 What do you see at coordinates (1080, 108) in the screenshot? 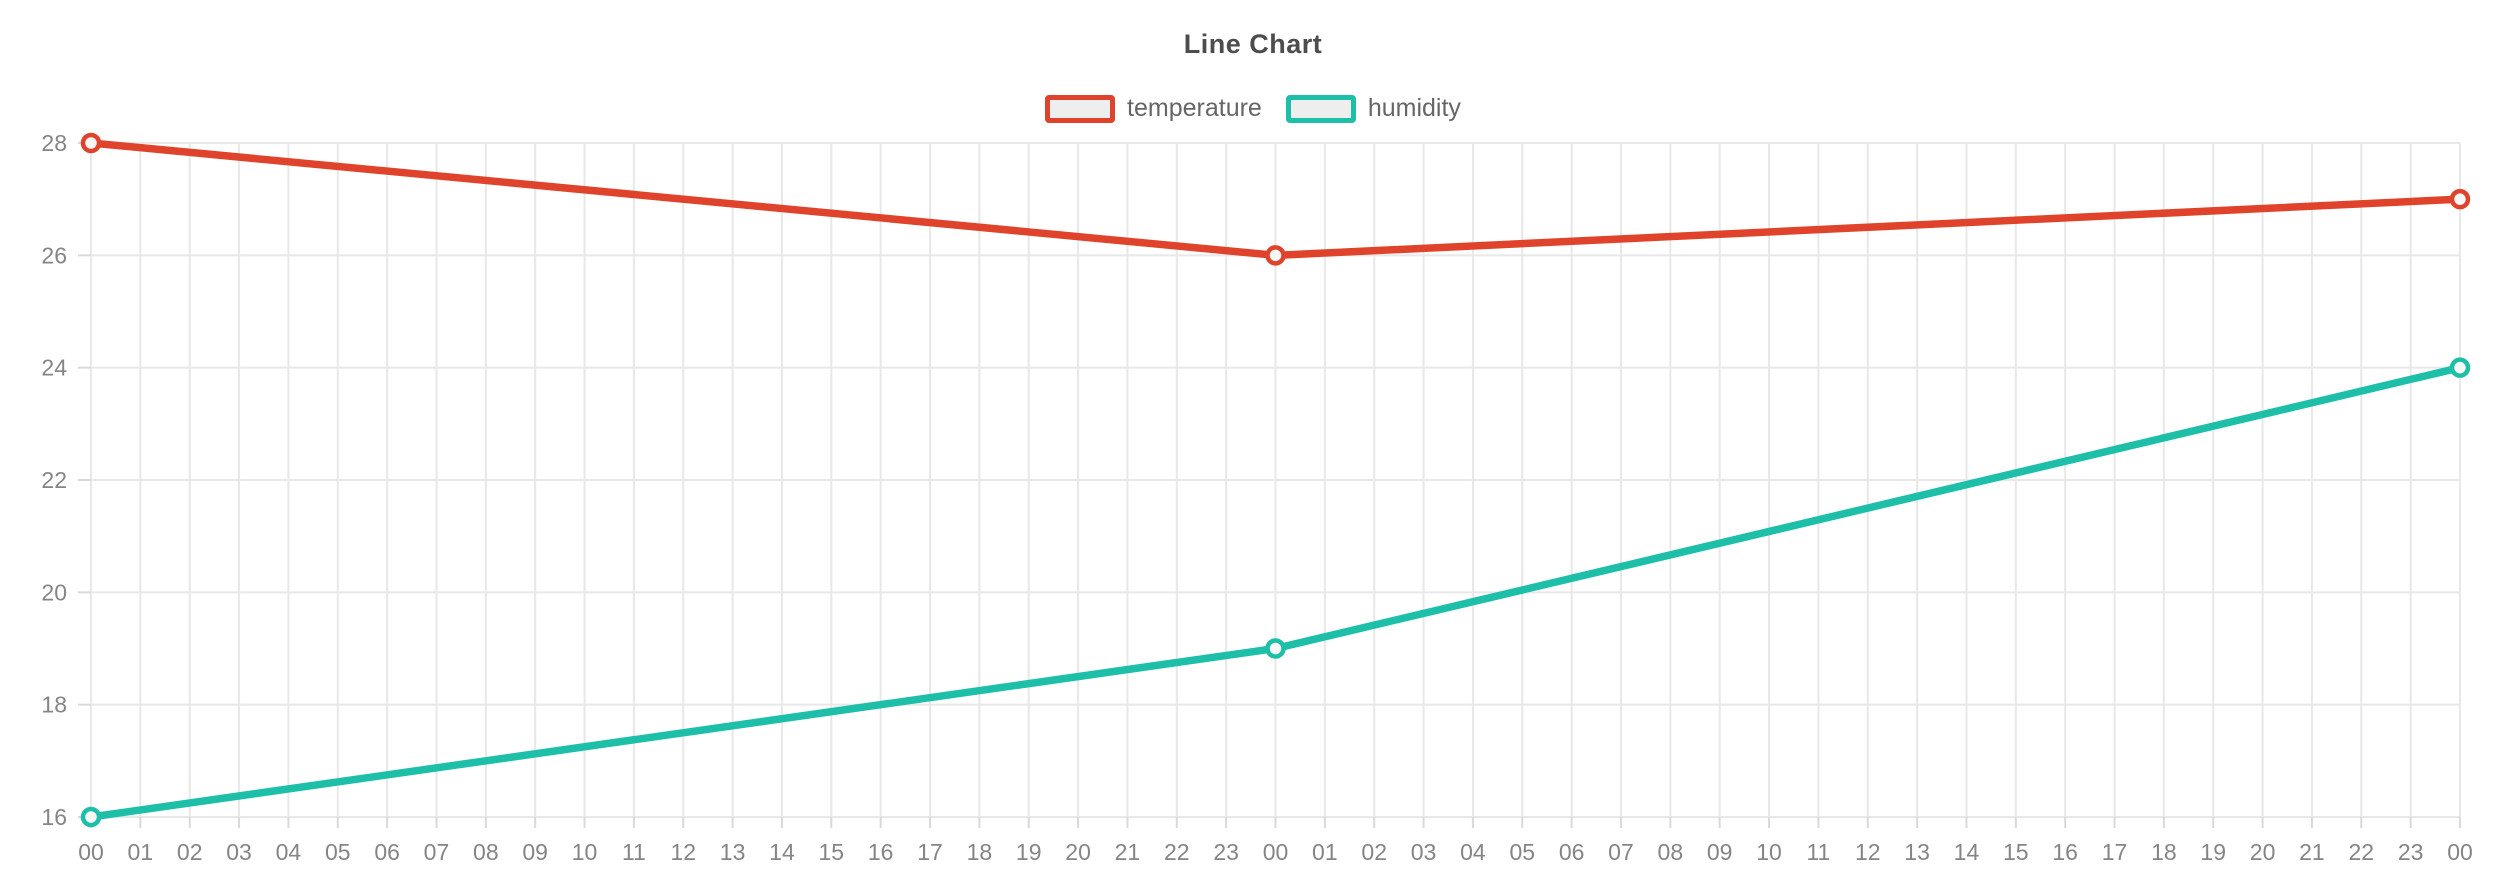
I see `legend-swatch-temperature` at bounding box center [1080, 108].